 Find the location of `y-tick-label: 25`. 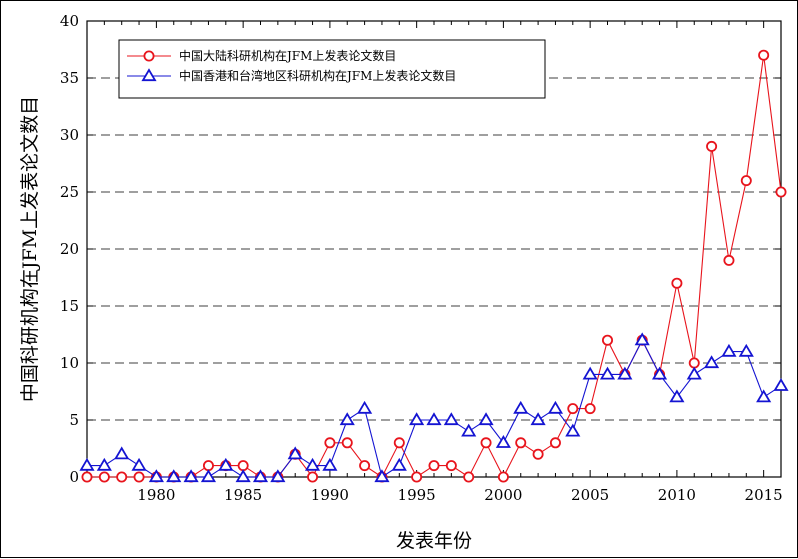

y-tick-label: 25 is located at coordinates (69, 192).